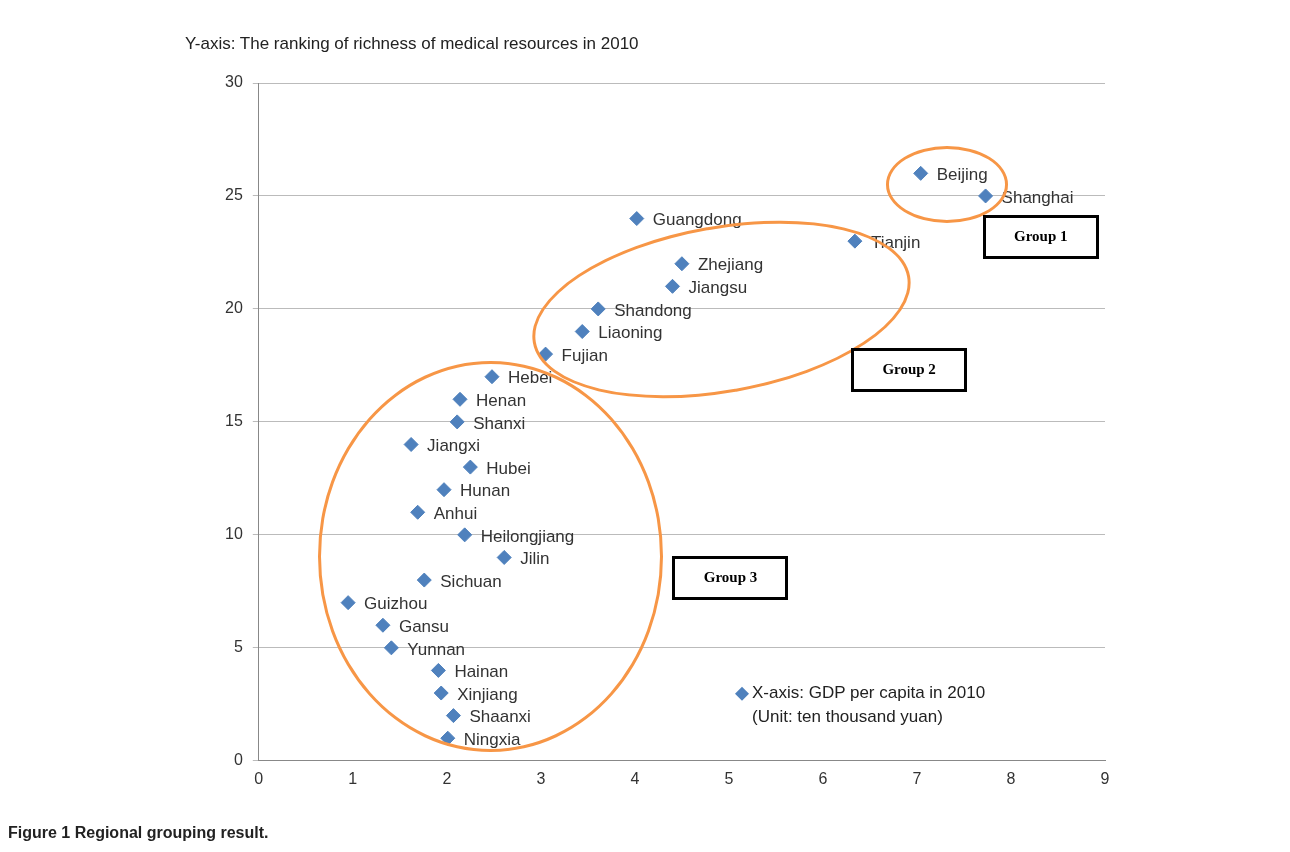 This screenshot has height=852, width=1290. I want to click on annotation: Shaanxi, so click(500, 717).